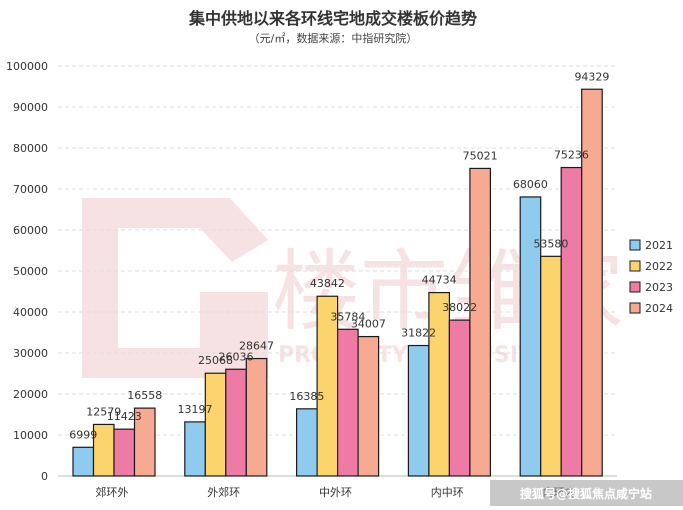  I want to click on legend-entry: 2023, so click(659, 287).